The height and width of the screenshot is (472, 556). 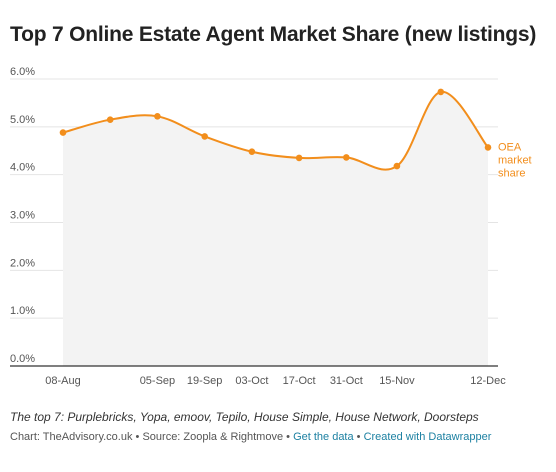 I want to click on y-tick-label: 3.0%, so click(x=22, y=216).